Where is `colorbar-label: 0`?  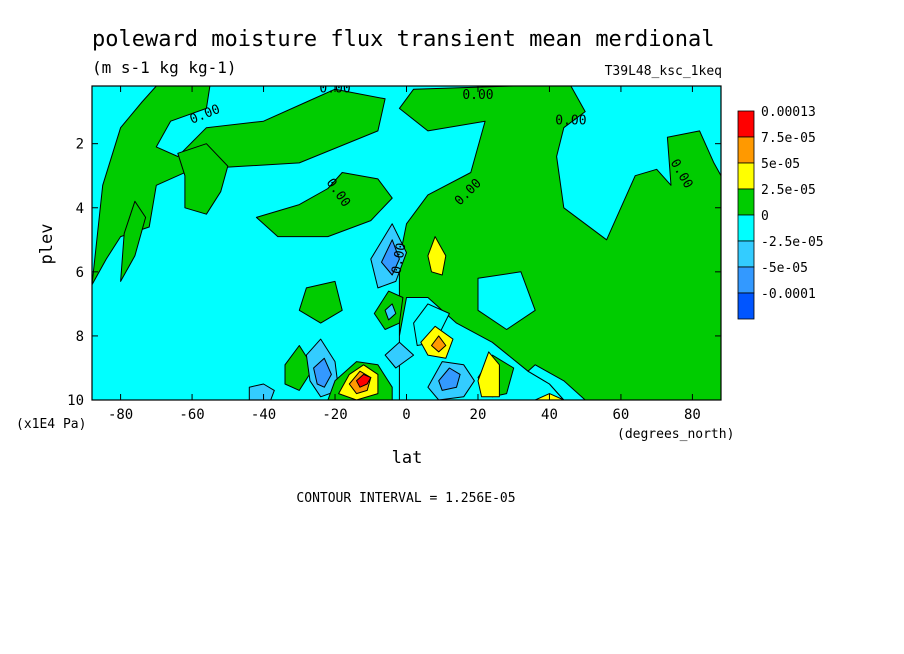 colorbar-label: 0 is located at coordinates (765, 216).